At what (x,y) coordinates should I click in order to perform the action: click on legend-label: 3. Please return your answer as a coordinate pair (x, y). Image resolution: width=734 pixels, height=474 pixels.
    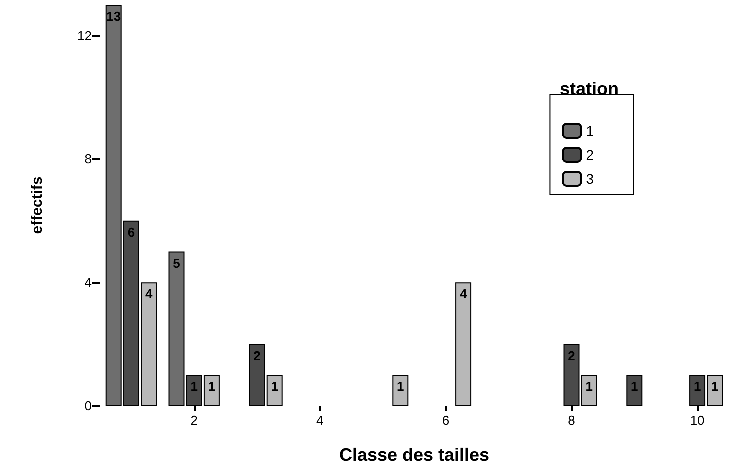
    Looking at the image, I should click on (590, 179).